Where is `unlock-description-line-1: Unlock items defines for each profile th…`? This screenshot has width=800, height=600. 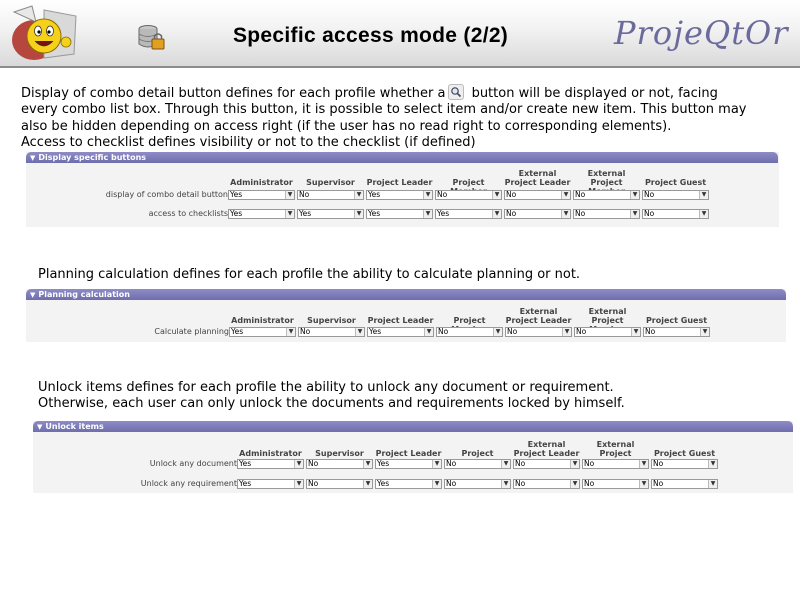
unlock-description-line-1: Unlock items defines for each profile th… is located at coordinates (326, 387).